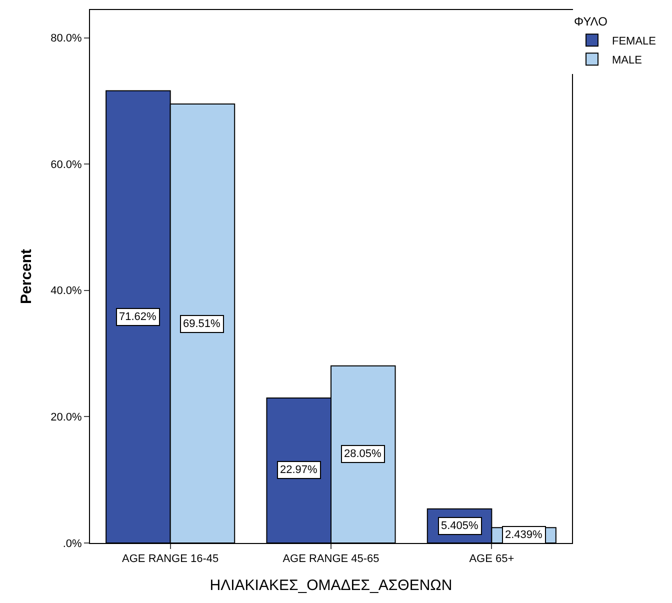  What do you see at coordinates (460, 526) in the screenshot?
I see `data-label: 5.405%` at bounding box center [460, 526].